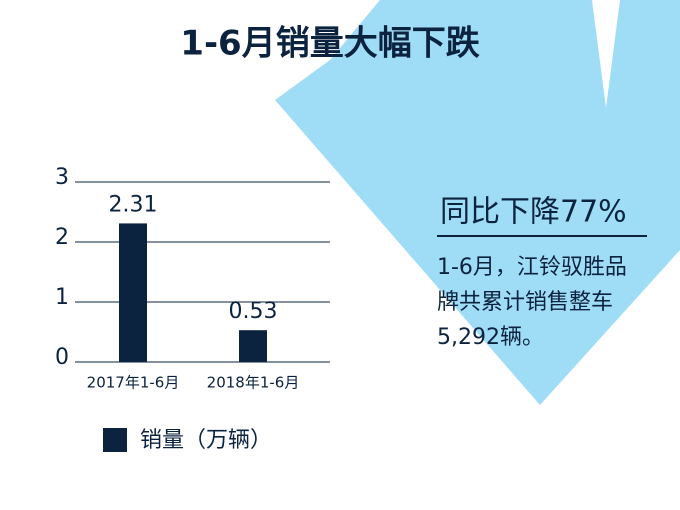 This screenshot has width=680, height=510. Describe the element at coordinates (490, 337) in the screenshot. I see `body-text: 5,292辆。` at that location.